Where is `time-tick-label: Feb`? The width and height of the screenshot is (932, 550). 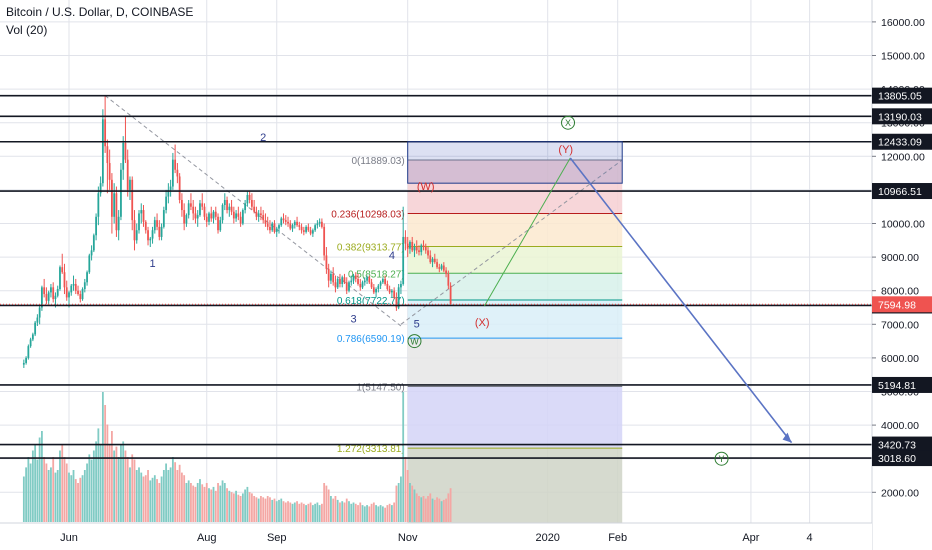
time-tick-label: Feb is located at coordinates (617, 538).